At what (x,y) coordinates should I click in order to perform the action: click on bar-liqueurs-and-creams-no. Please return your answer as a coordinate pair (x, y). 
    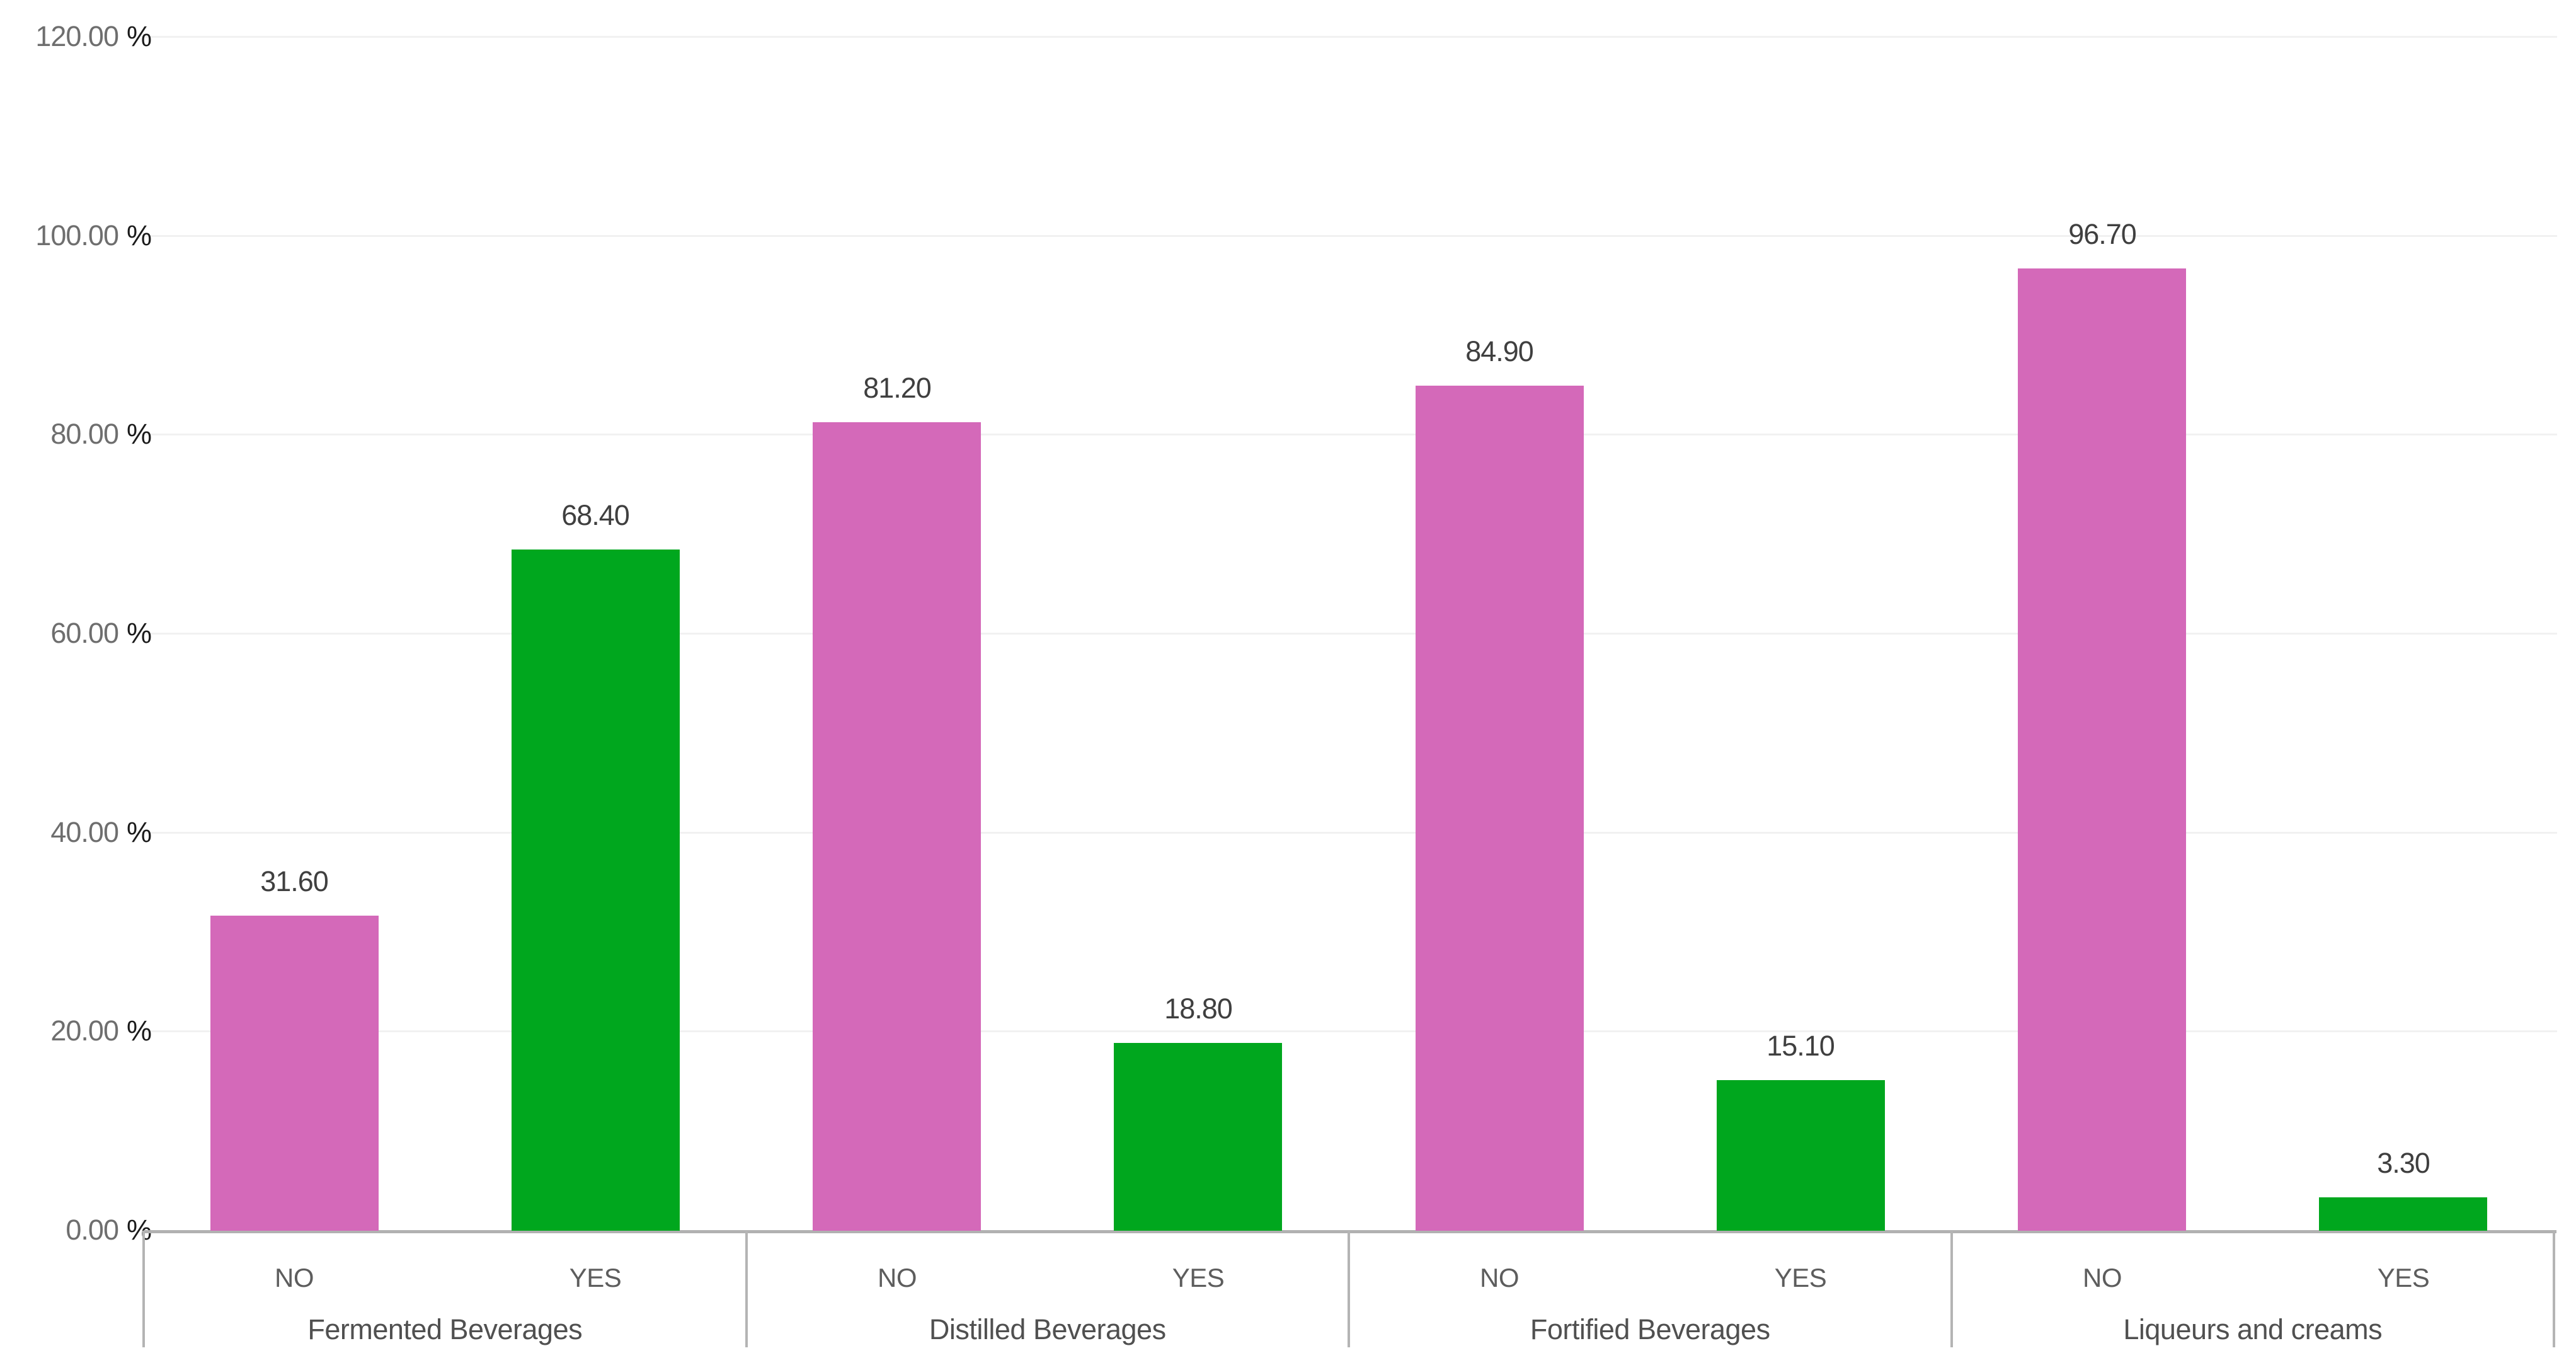
    Looking at the image, I should click on (2102, 750).